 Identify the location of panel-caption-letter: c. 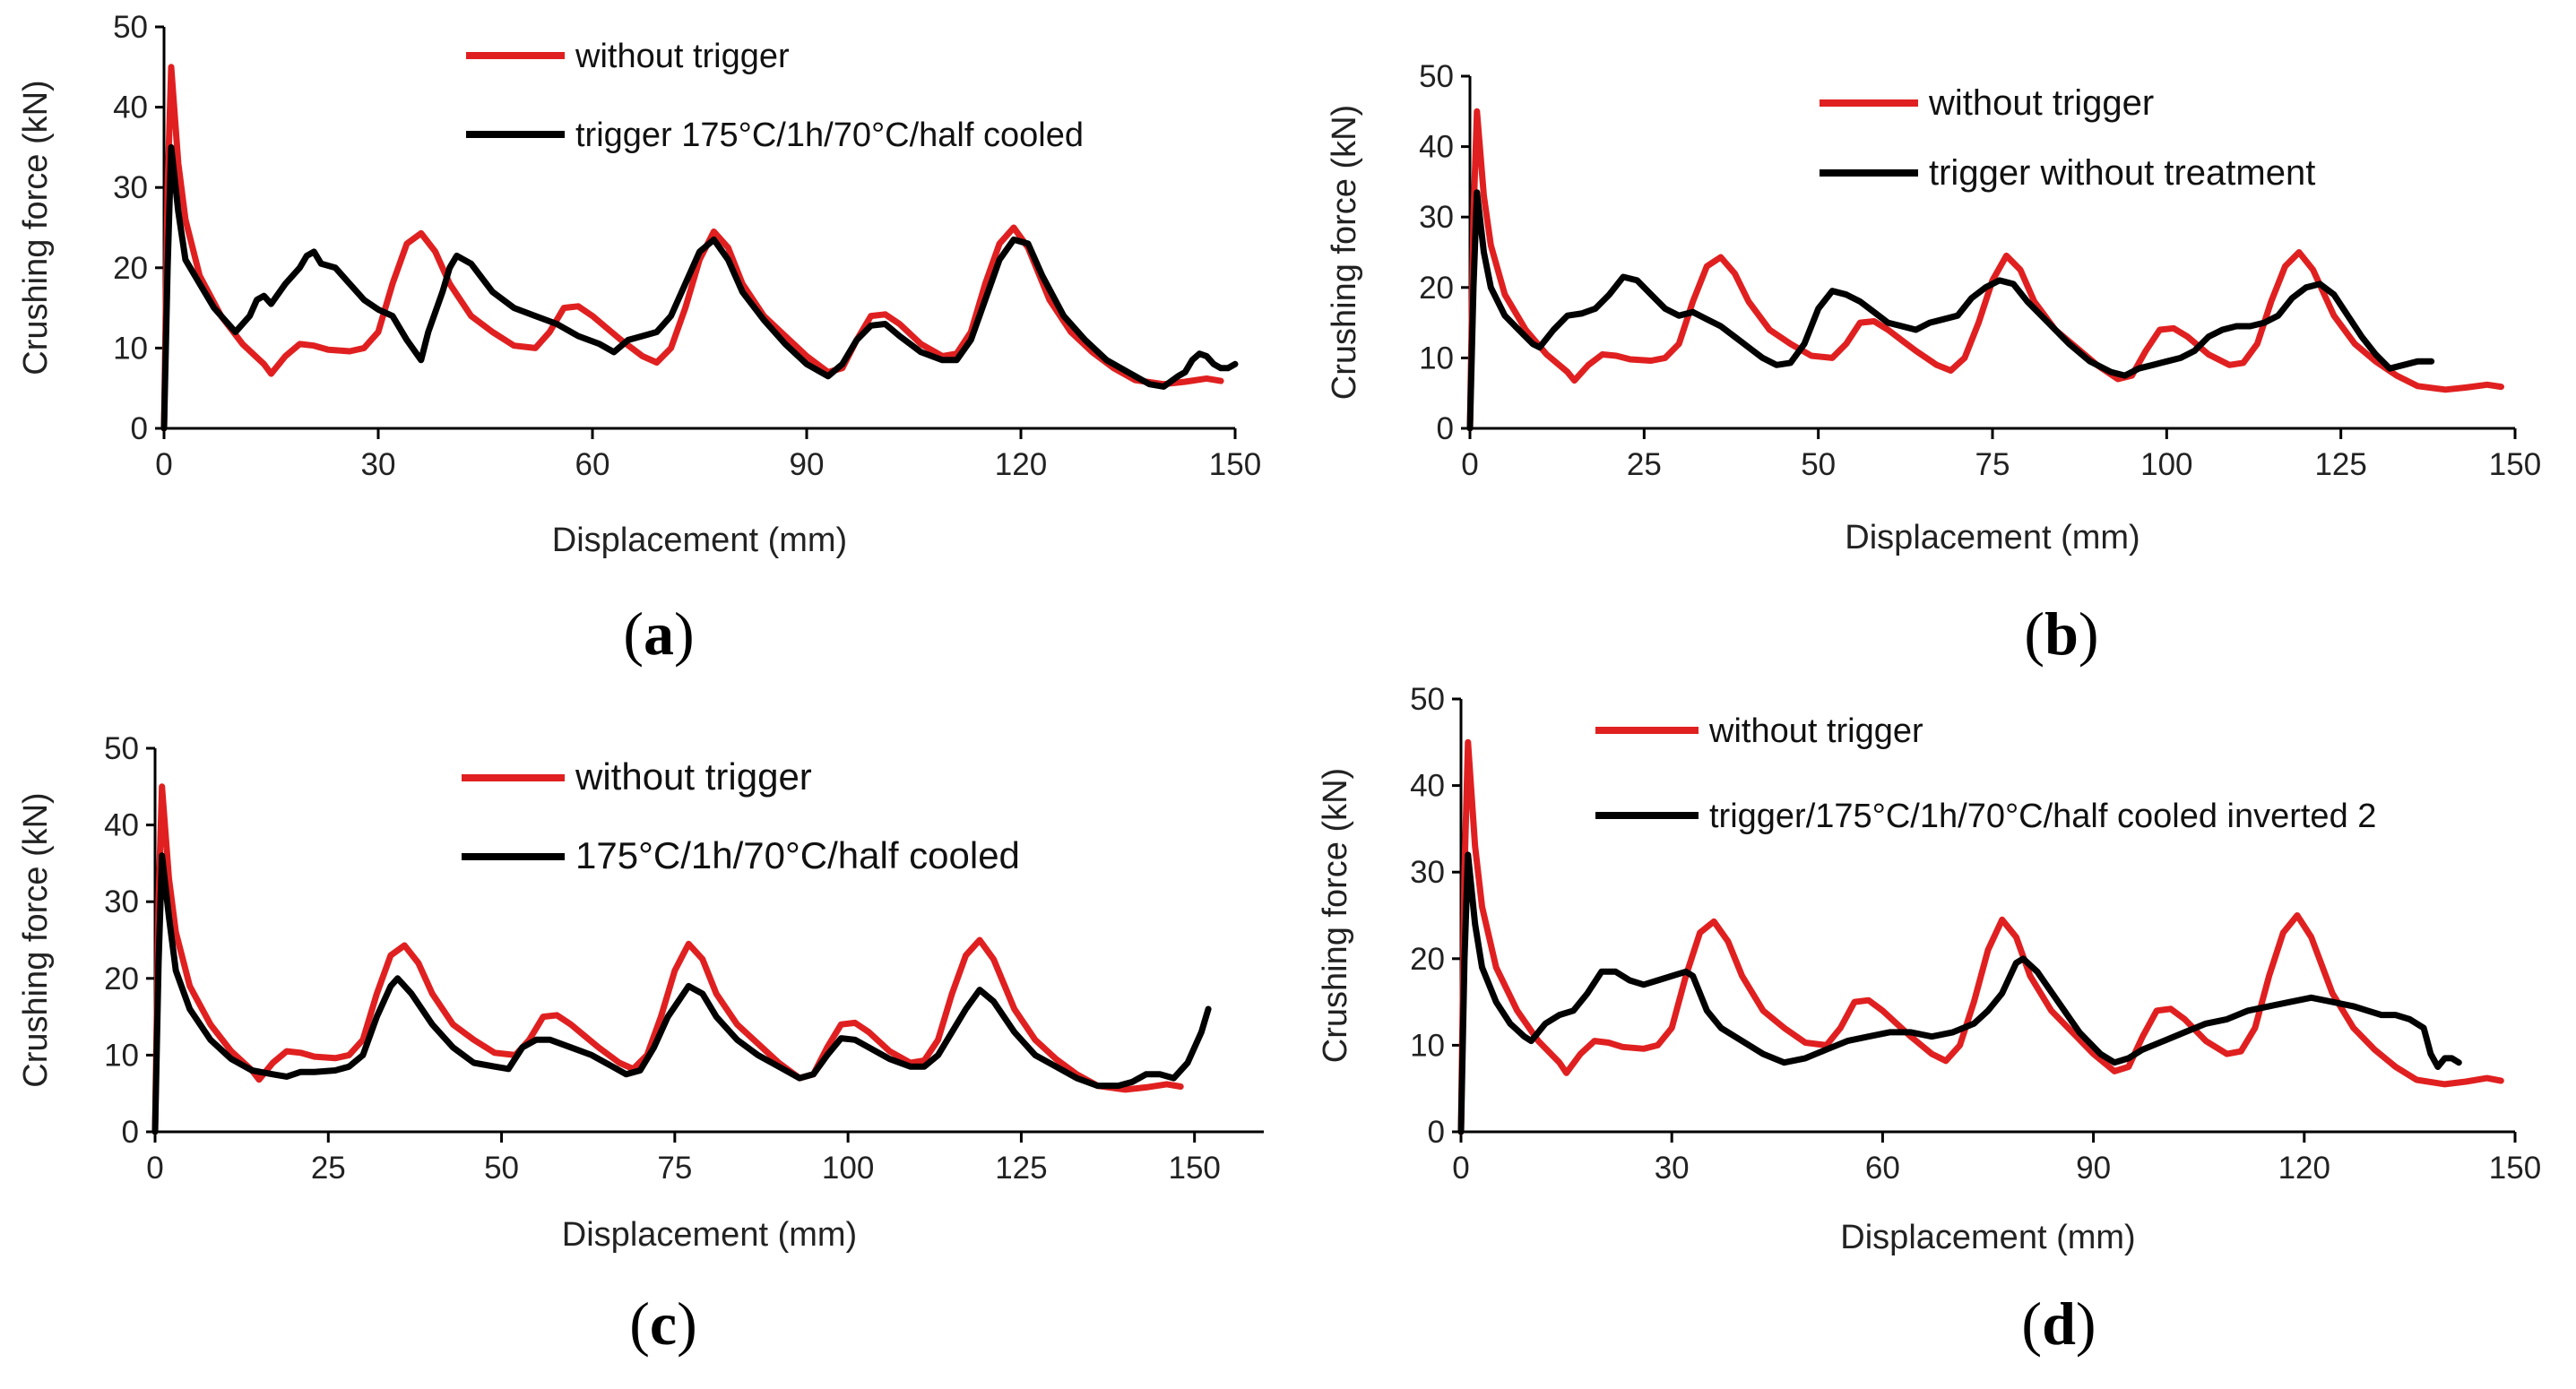
(663, 1324).